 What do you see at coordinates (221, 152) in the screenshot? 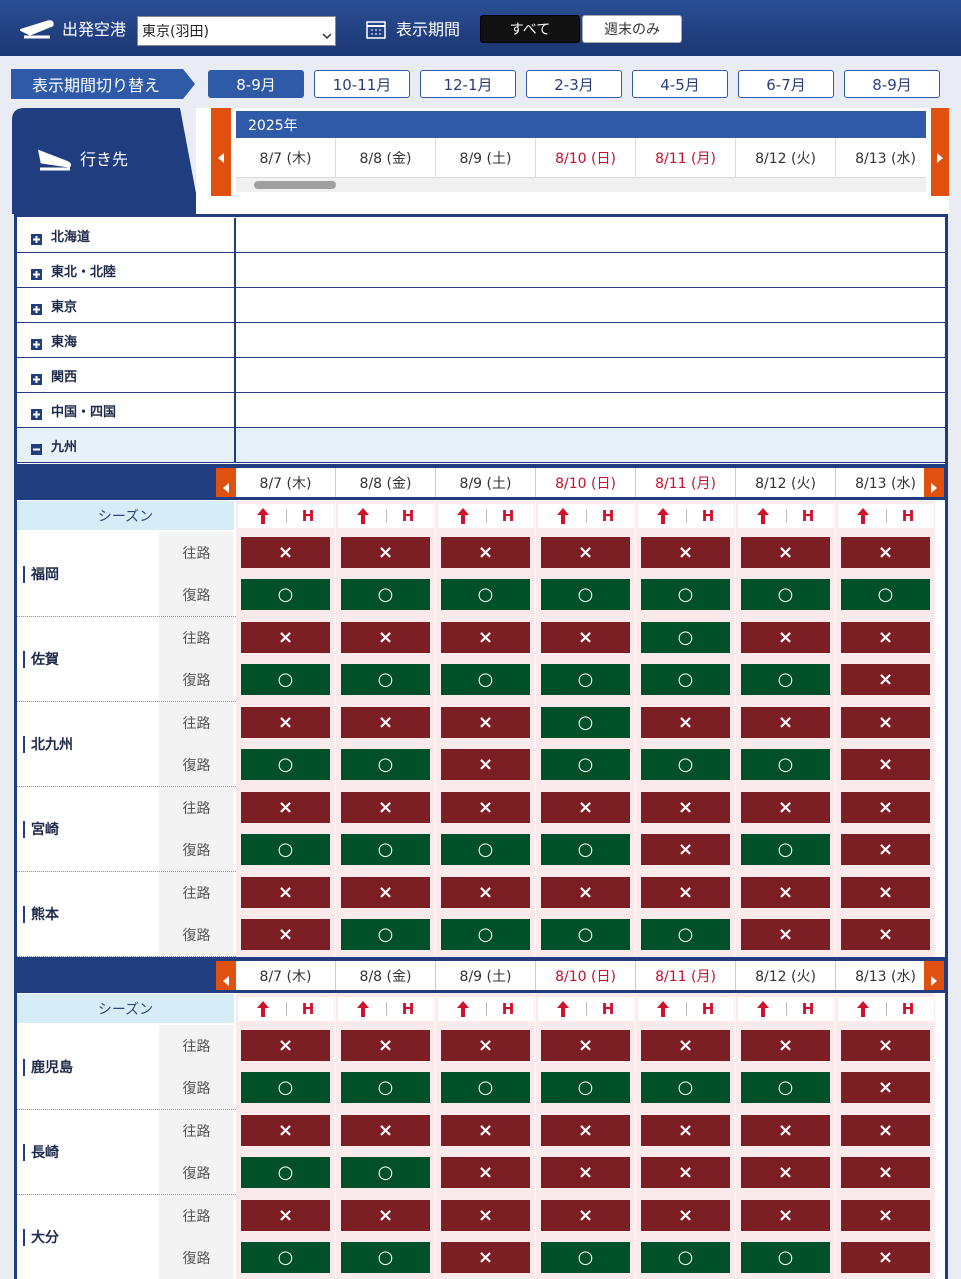
I see `scroll-left` at bounding box center [221, 152].